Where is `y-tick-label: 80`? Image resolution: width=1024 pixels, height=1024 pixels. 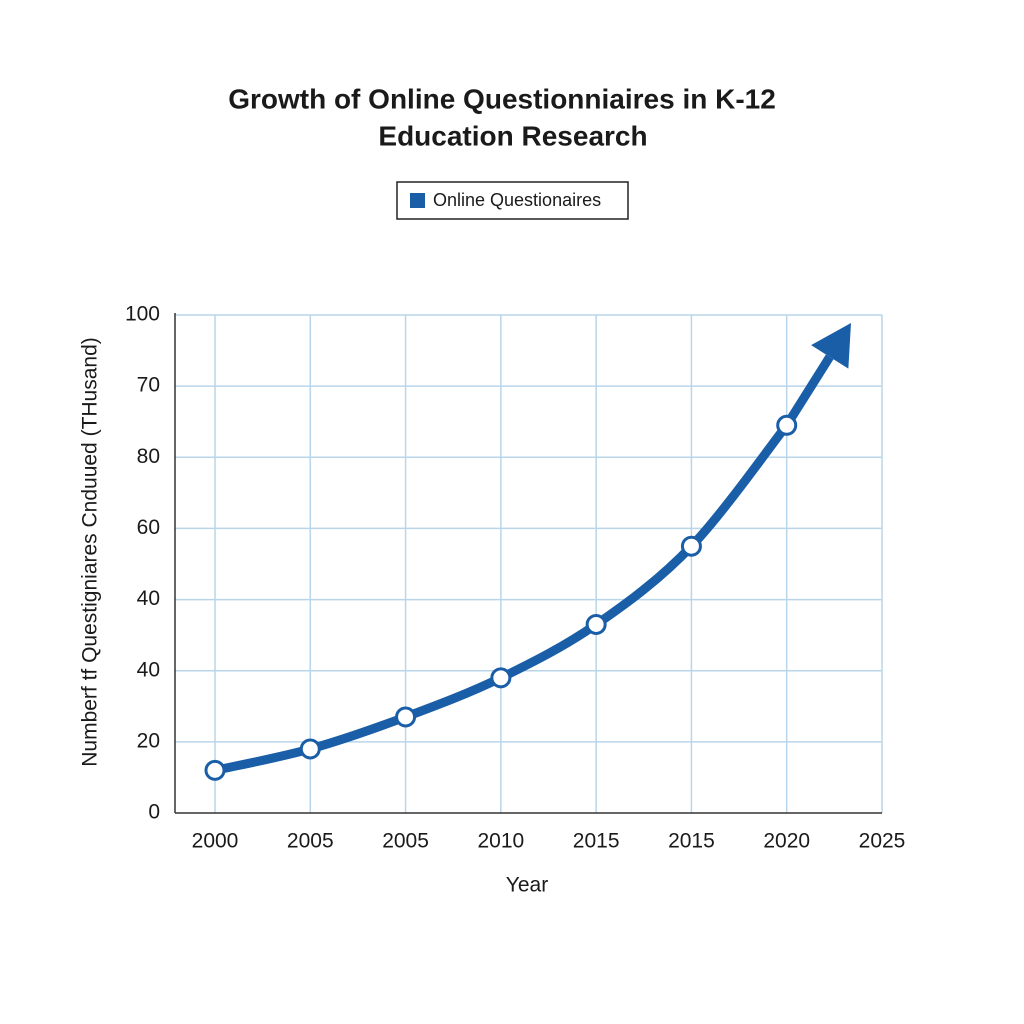
y-tick-label: 80 is located at coordinates (148, 456).